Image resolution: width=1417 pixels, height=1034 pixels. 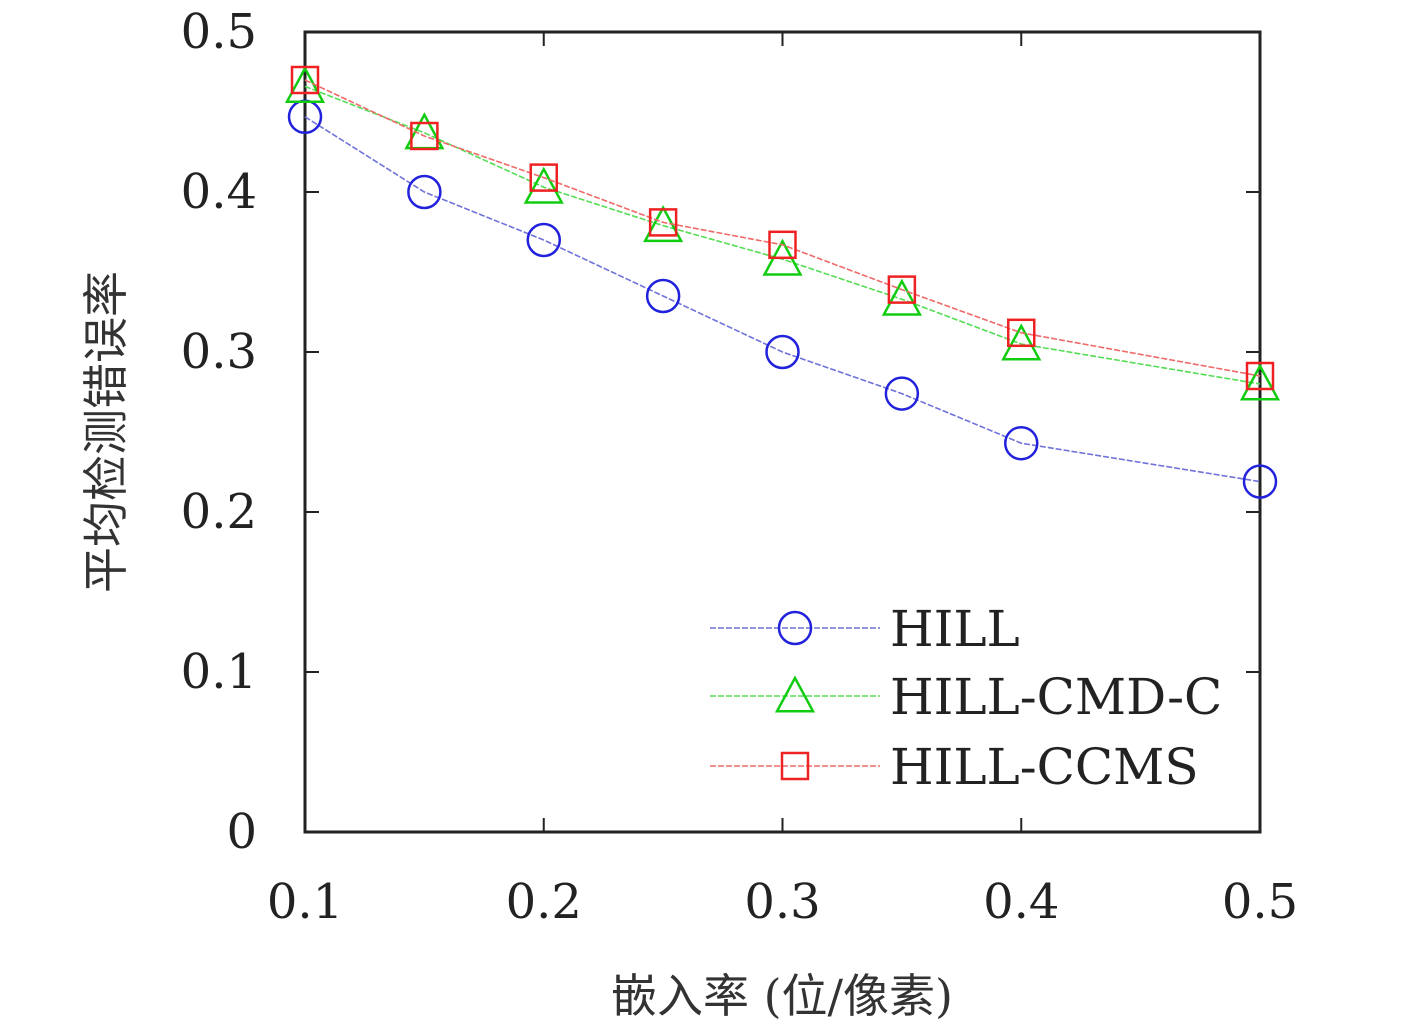 What do you see at coordinates (219, 352) in the screenshot?
I see `y-tick-label: 0.3` at bounding box center [219, 352].